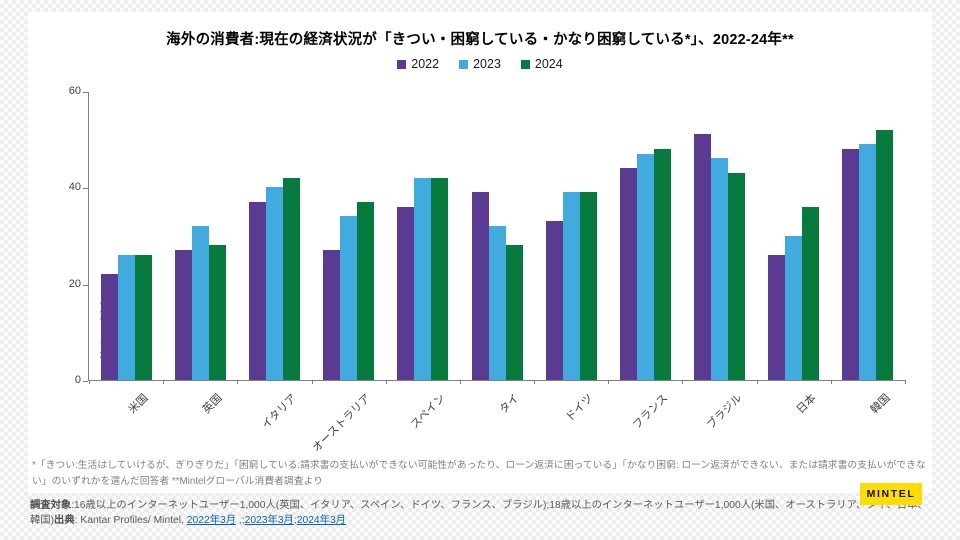 This screenshot has height=540, width=960. What do you see at coordinates (74, 187) in the screenshot?
I see `y-axis-tick-label: 40` at bounding box center [74, 187].